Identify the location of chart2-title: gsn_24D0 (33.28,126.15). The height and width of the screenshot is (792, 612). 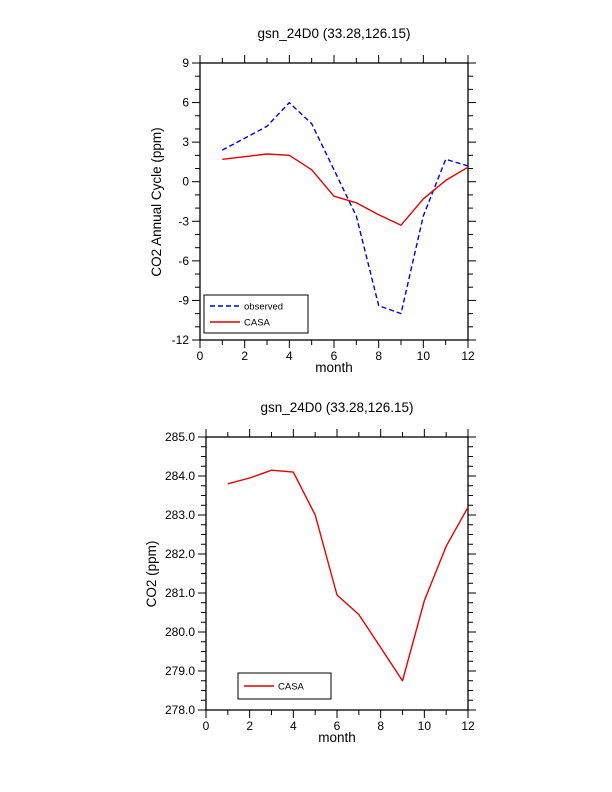
(337, 407).